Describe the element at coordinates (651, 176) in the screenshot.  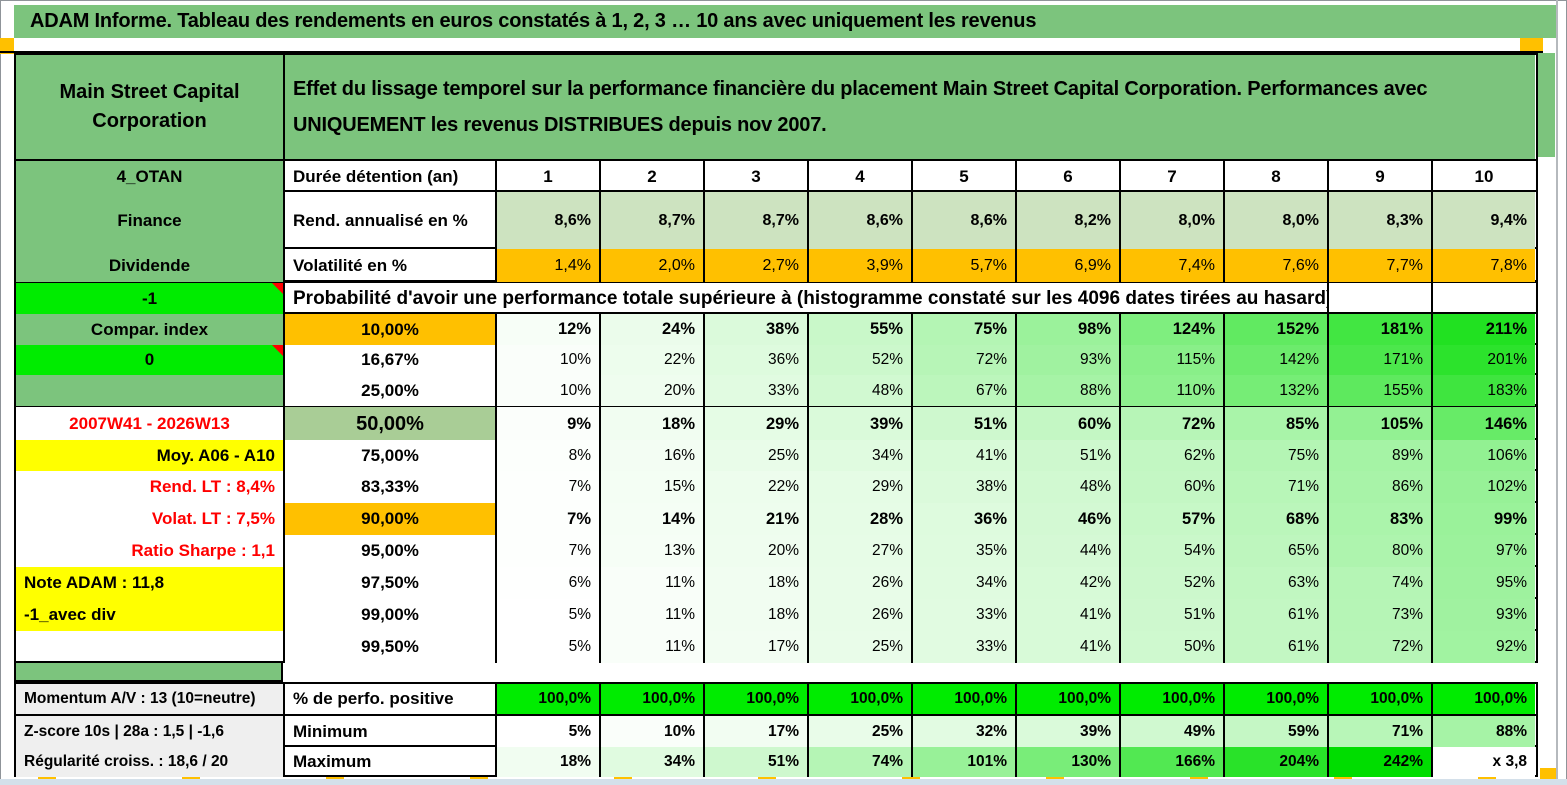
I see `year-header-cell: 2` at that location.